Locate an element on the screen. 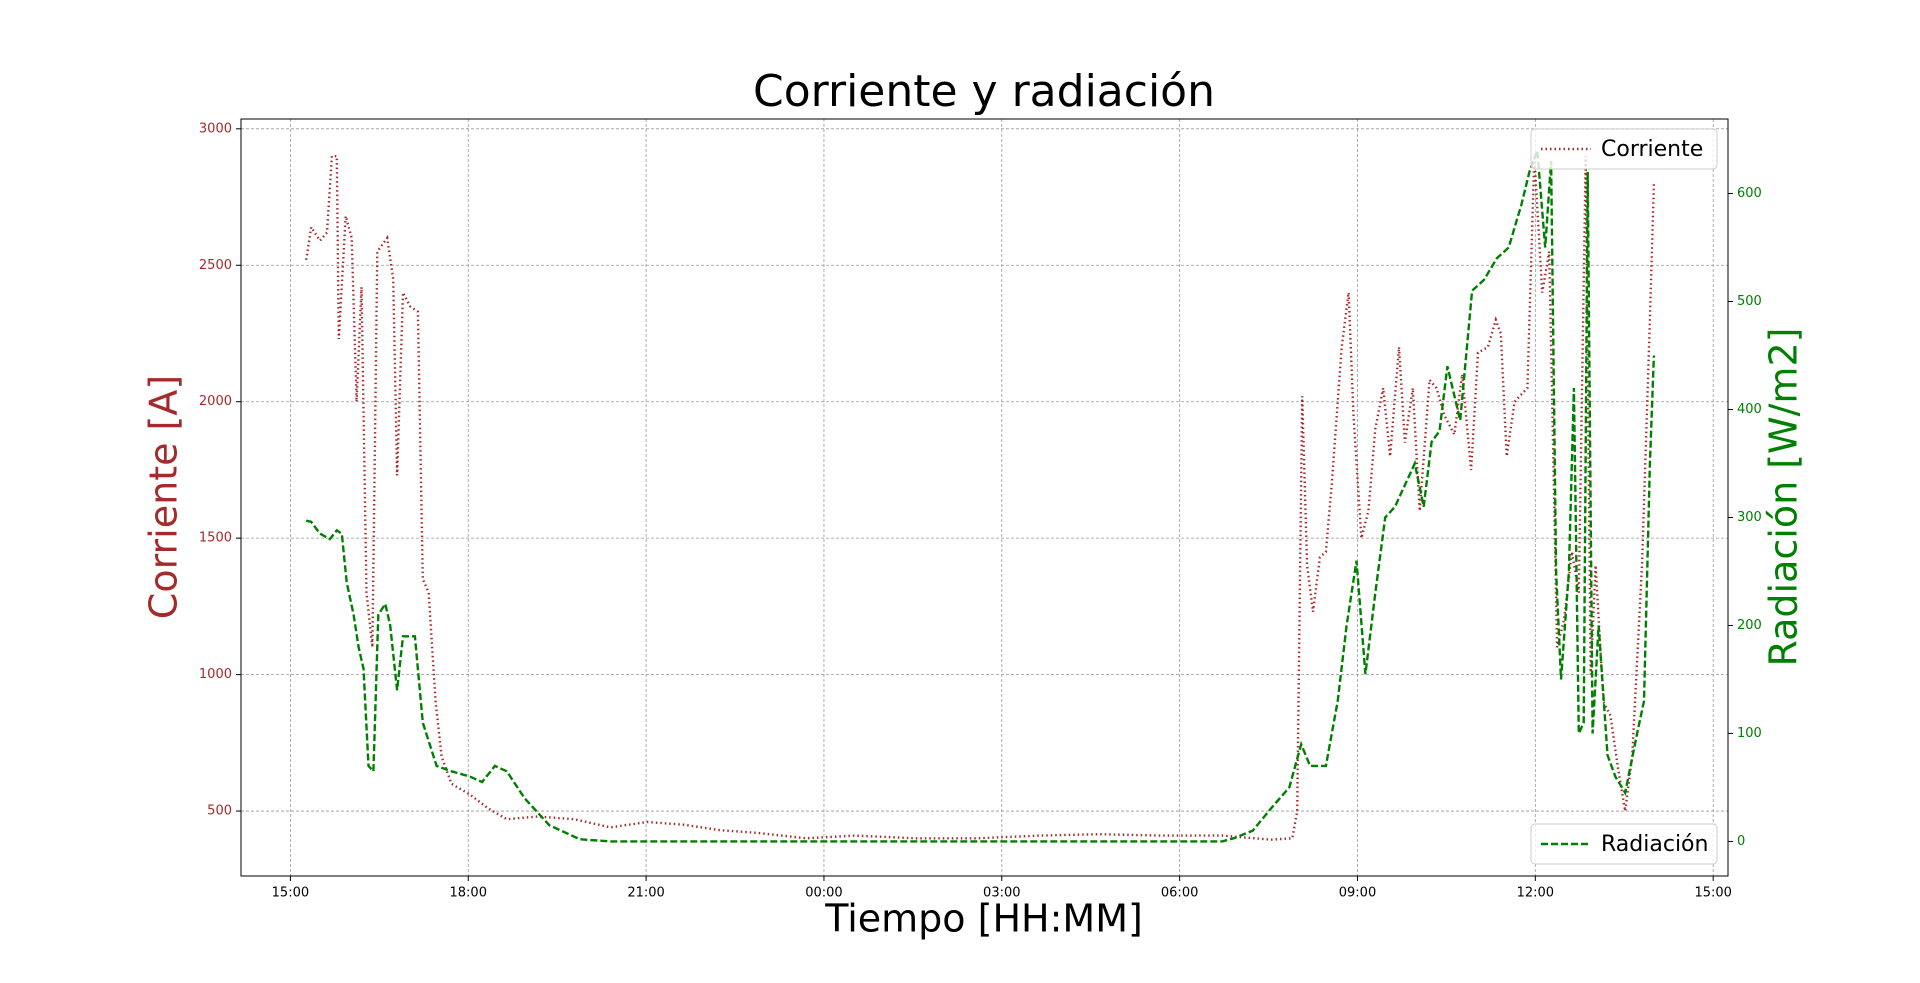 This screenshot has height=983, width=1920. y-tick-label: 2500 is located at coordinates (215, 265).